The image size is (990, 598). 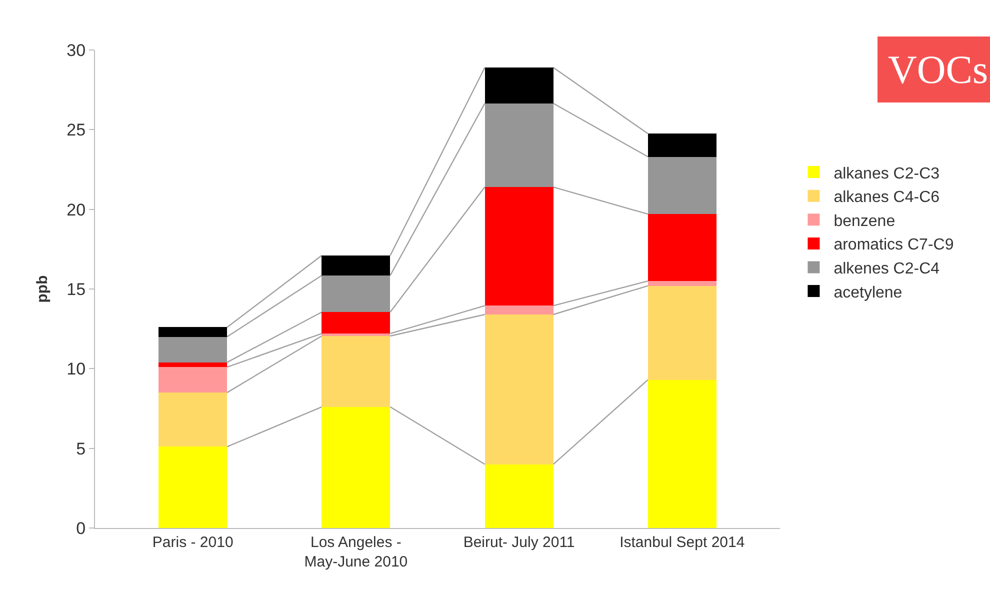 What do you see at coordinates (76, 50) in the screenshot?
I see `y-tick-label: 30` at bounding box center [76, 50].